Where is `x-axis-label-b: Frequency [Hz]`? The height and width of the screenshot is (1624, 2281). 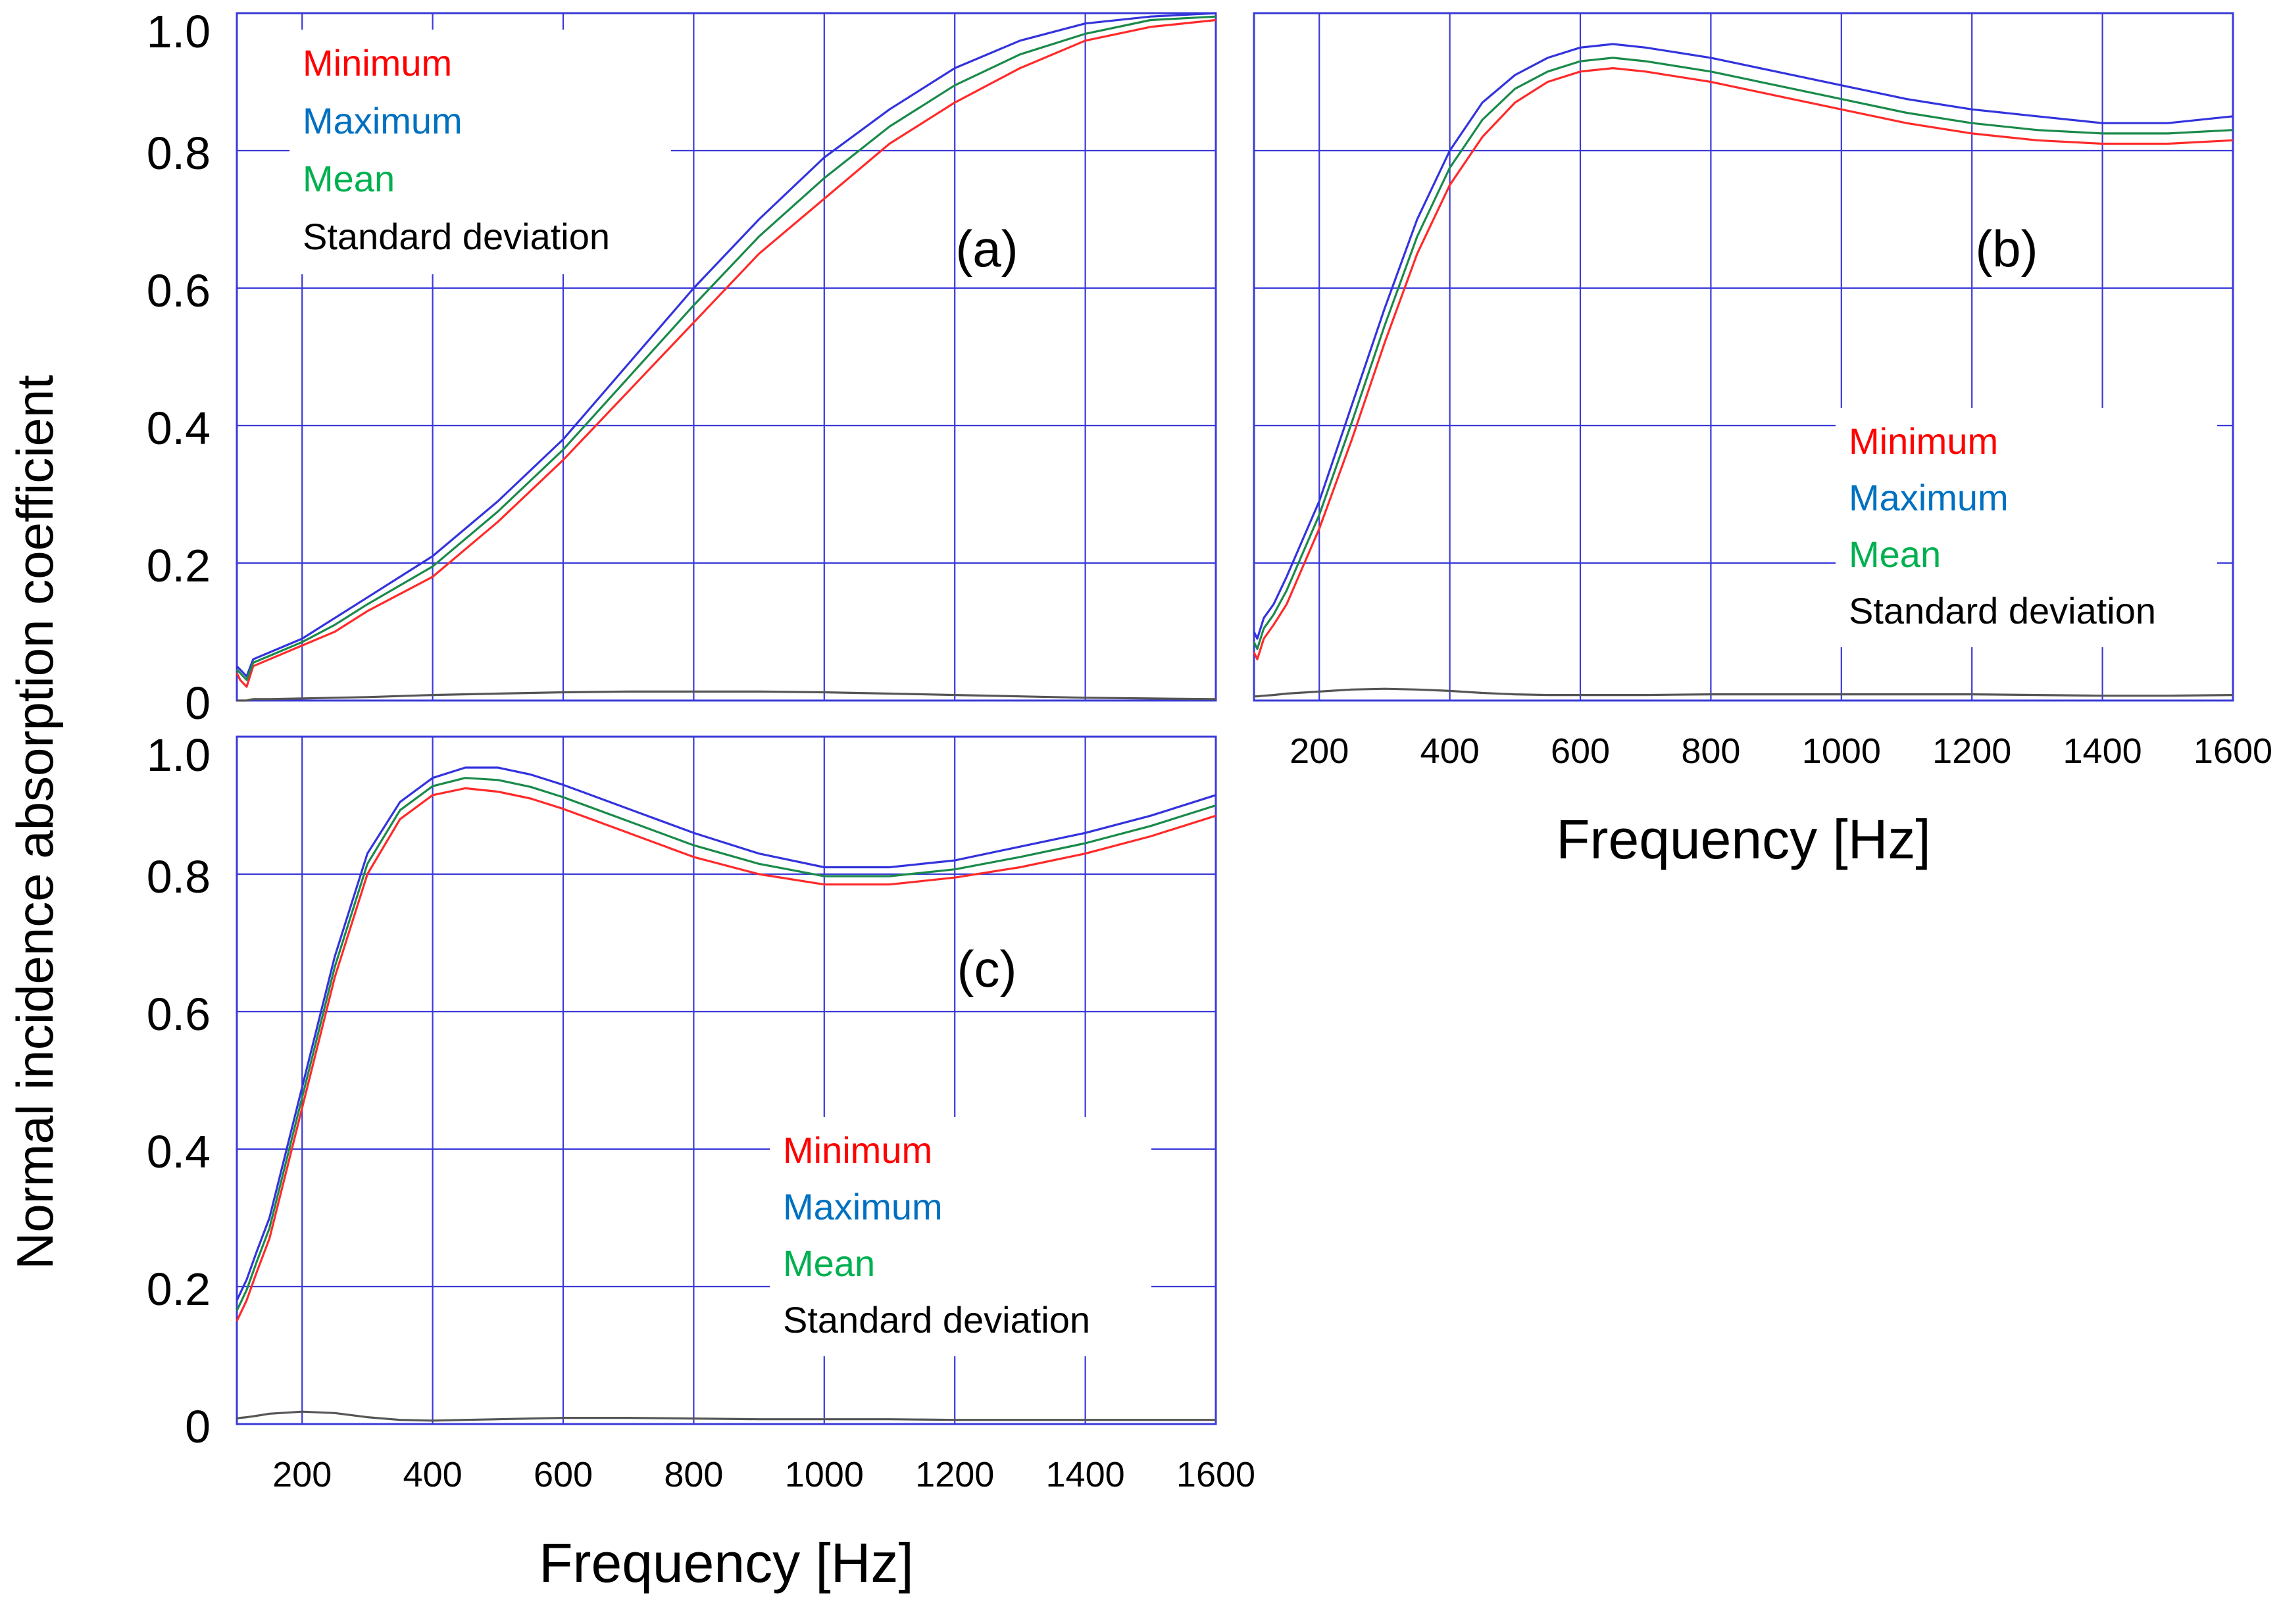 x-axis-label-b: Frequency [Hz] is located at coordinates (1743, 839).